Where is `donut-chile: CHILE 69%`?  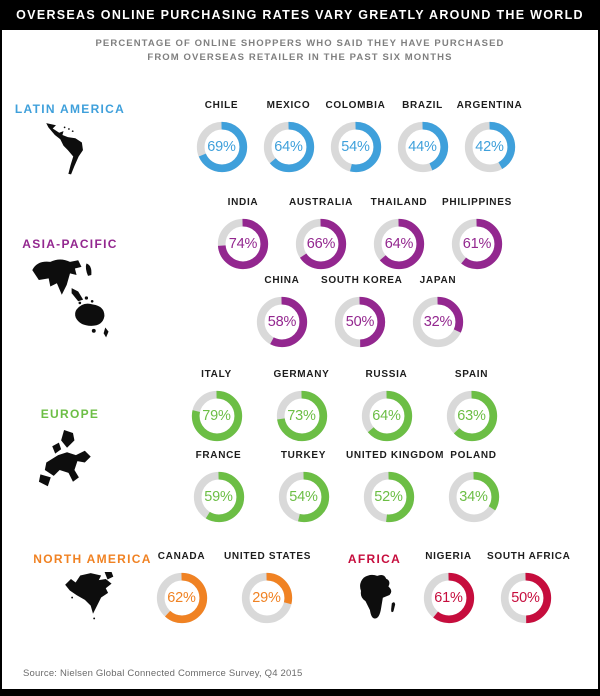
donut-chile: CHILE 69% is located at coordinates (221, 136).